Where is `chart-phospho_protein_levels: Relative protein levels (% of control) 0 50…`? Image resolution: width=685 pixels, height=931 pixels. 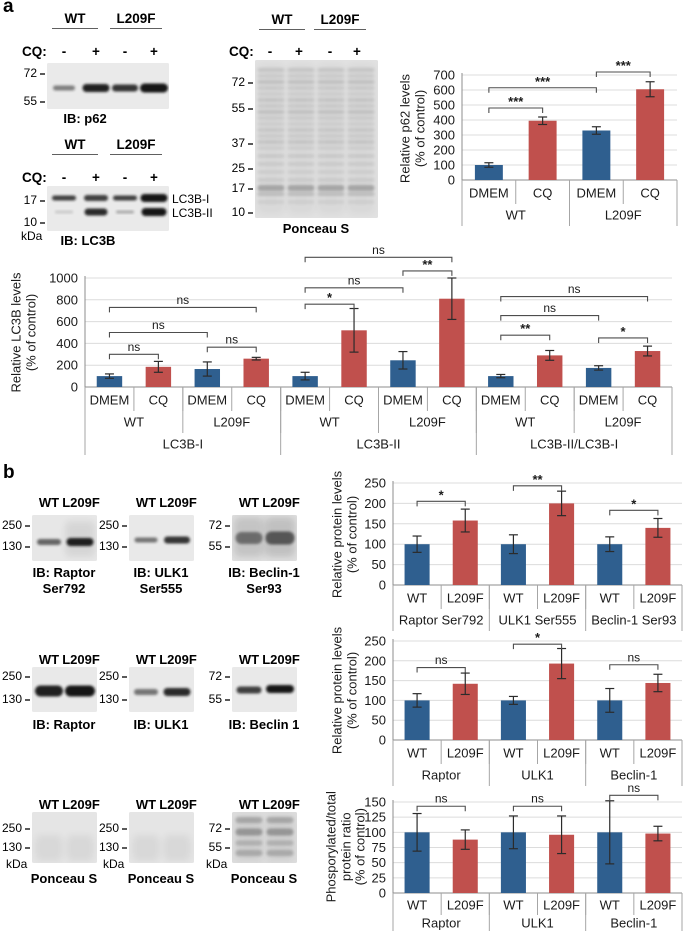
chart-phospho_protein_levels: Relative protein levels (% of control) 0 50… is located at coordinates (507, 550).